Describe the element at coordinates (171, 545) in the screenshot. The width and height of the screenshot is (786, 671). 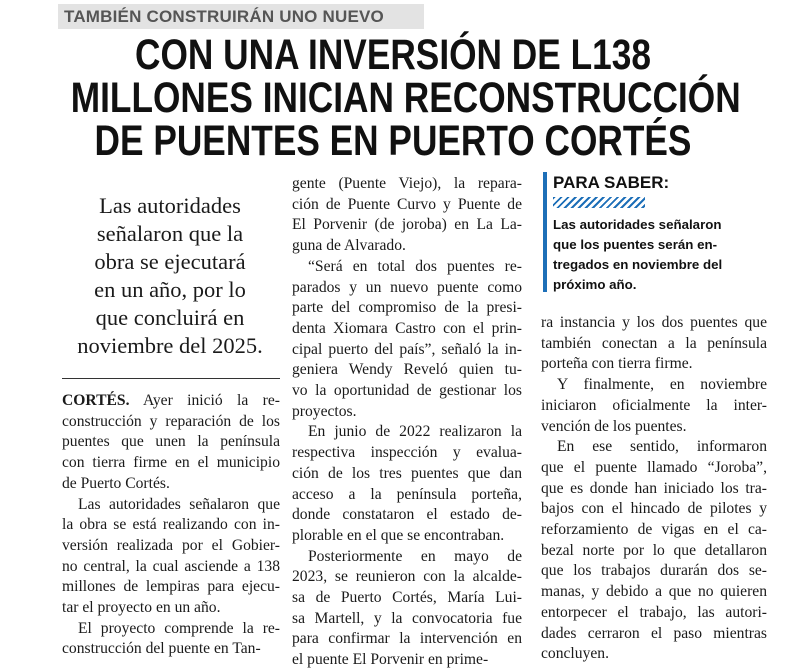
I see `text-line: versión realizada por el Gobier-` at that location.